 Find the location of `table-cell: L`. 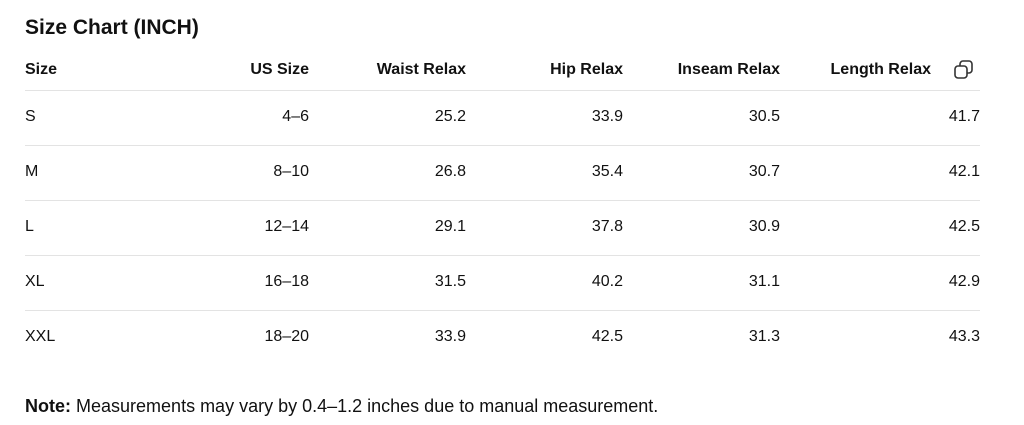

table-cell: L is located at coordinates (29, 226).